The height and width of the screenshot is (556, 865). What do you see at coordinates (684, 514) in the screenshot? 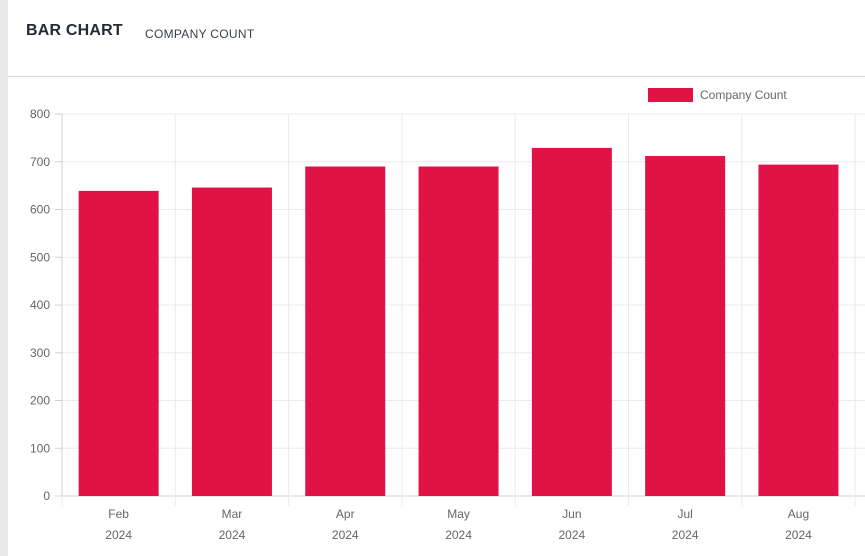
I see `x-tick-label-month: Jul` at bounding box center [684, 514].